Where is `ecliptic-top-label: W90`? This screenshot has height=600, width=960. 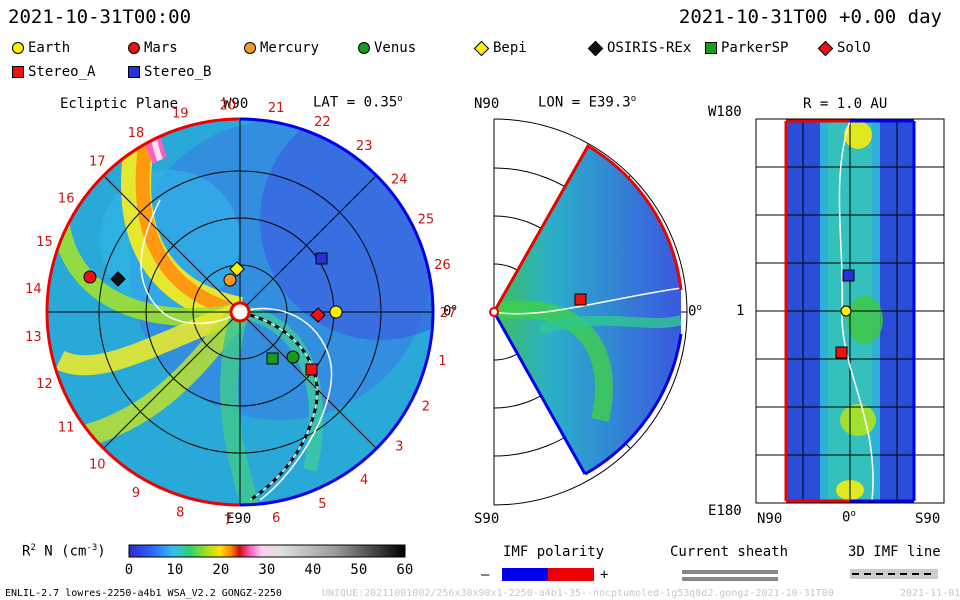
ecliptic-top-label: W90 is located at coordinates (236, 104).